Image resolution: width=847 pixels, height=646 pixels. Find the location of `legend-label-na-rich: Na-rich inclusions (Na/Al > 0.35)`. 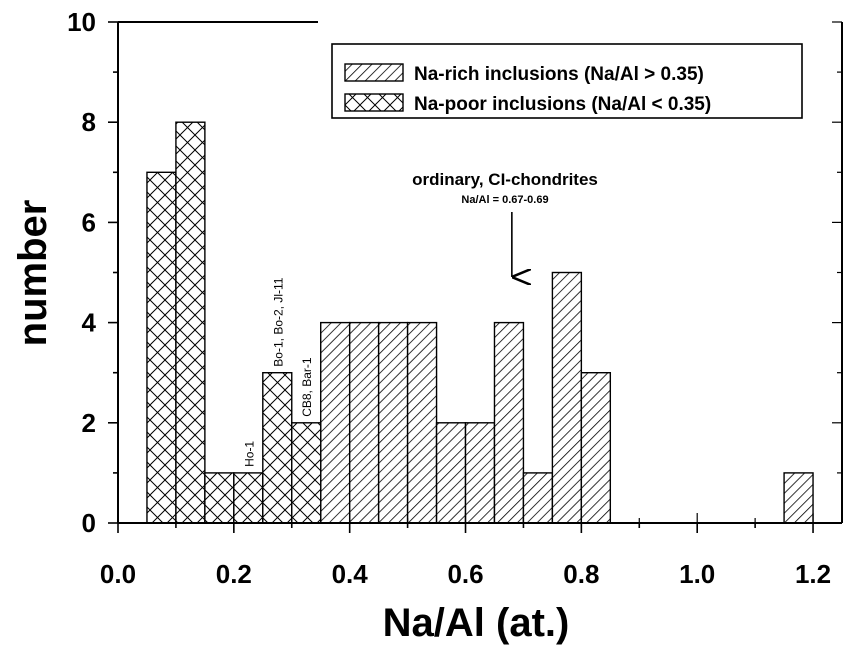

legend-label-na-rich: Na-rich inclusions (Na/Al > 0.35) is located at coordinates (559, 74).